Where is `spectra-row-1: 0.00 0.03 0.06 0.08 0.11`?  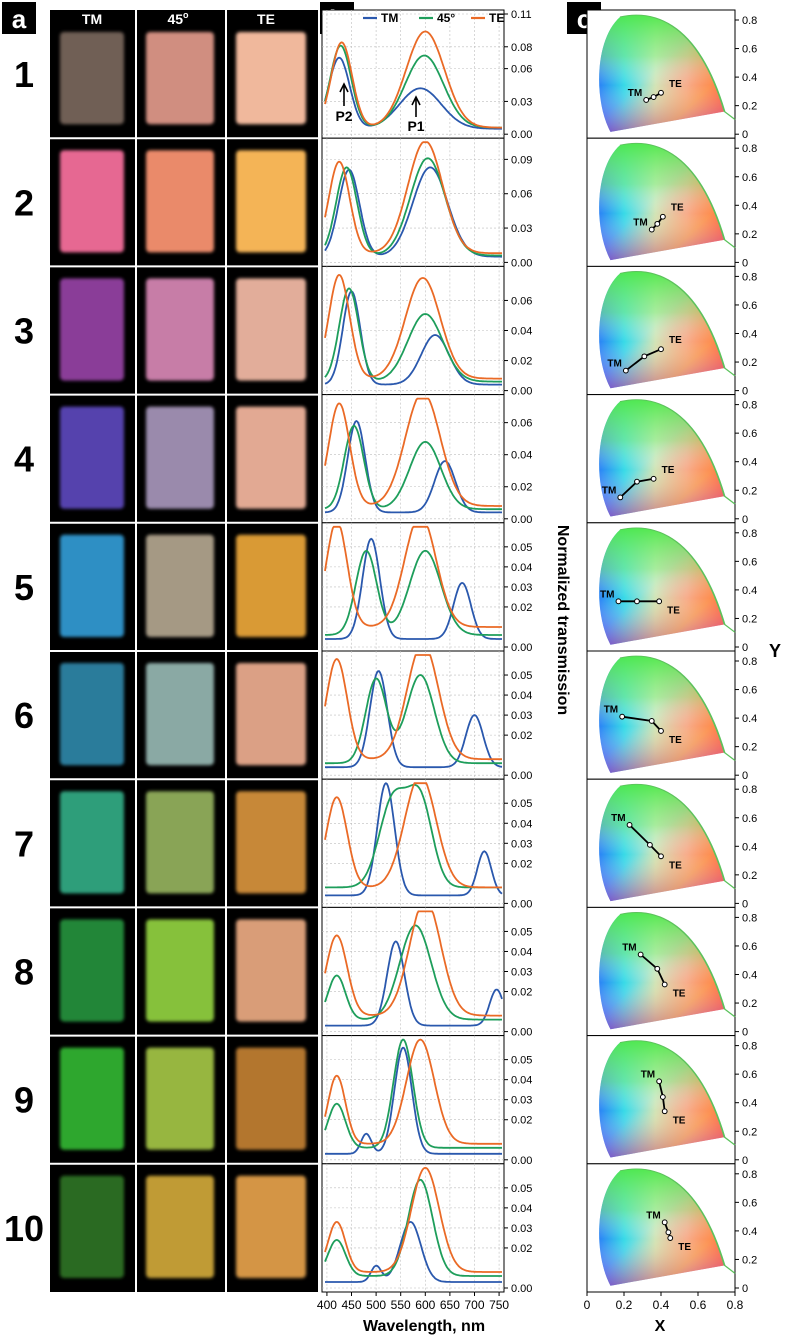
spectra-row-1: 0.00 0.03 0.06 0.08 0.11 is located at coordinates (426, 75).